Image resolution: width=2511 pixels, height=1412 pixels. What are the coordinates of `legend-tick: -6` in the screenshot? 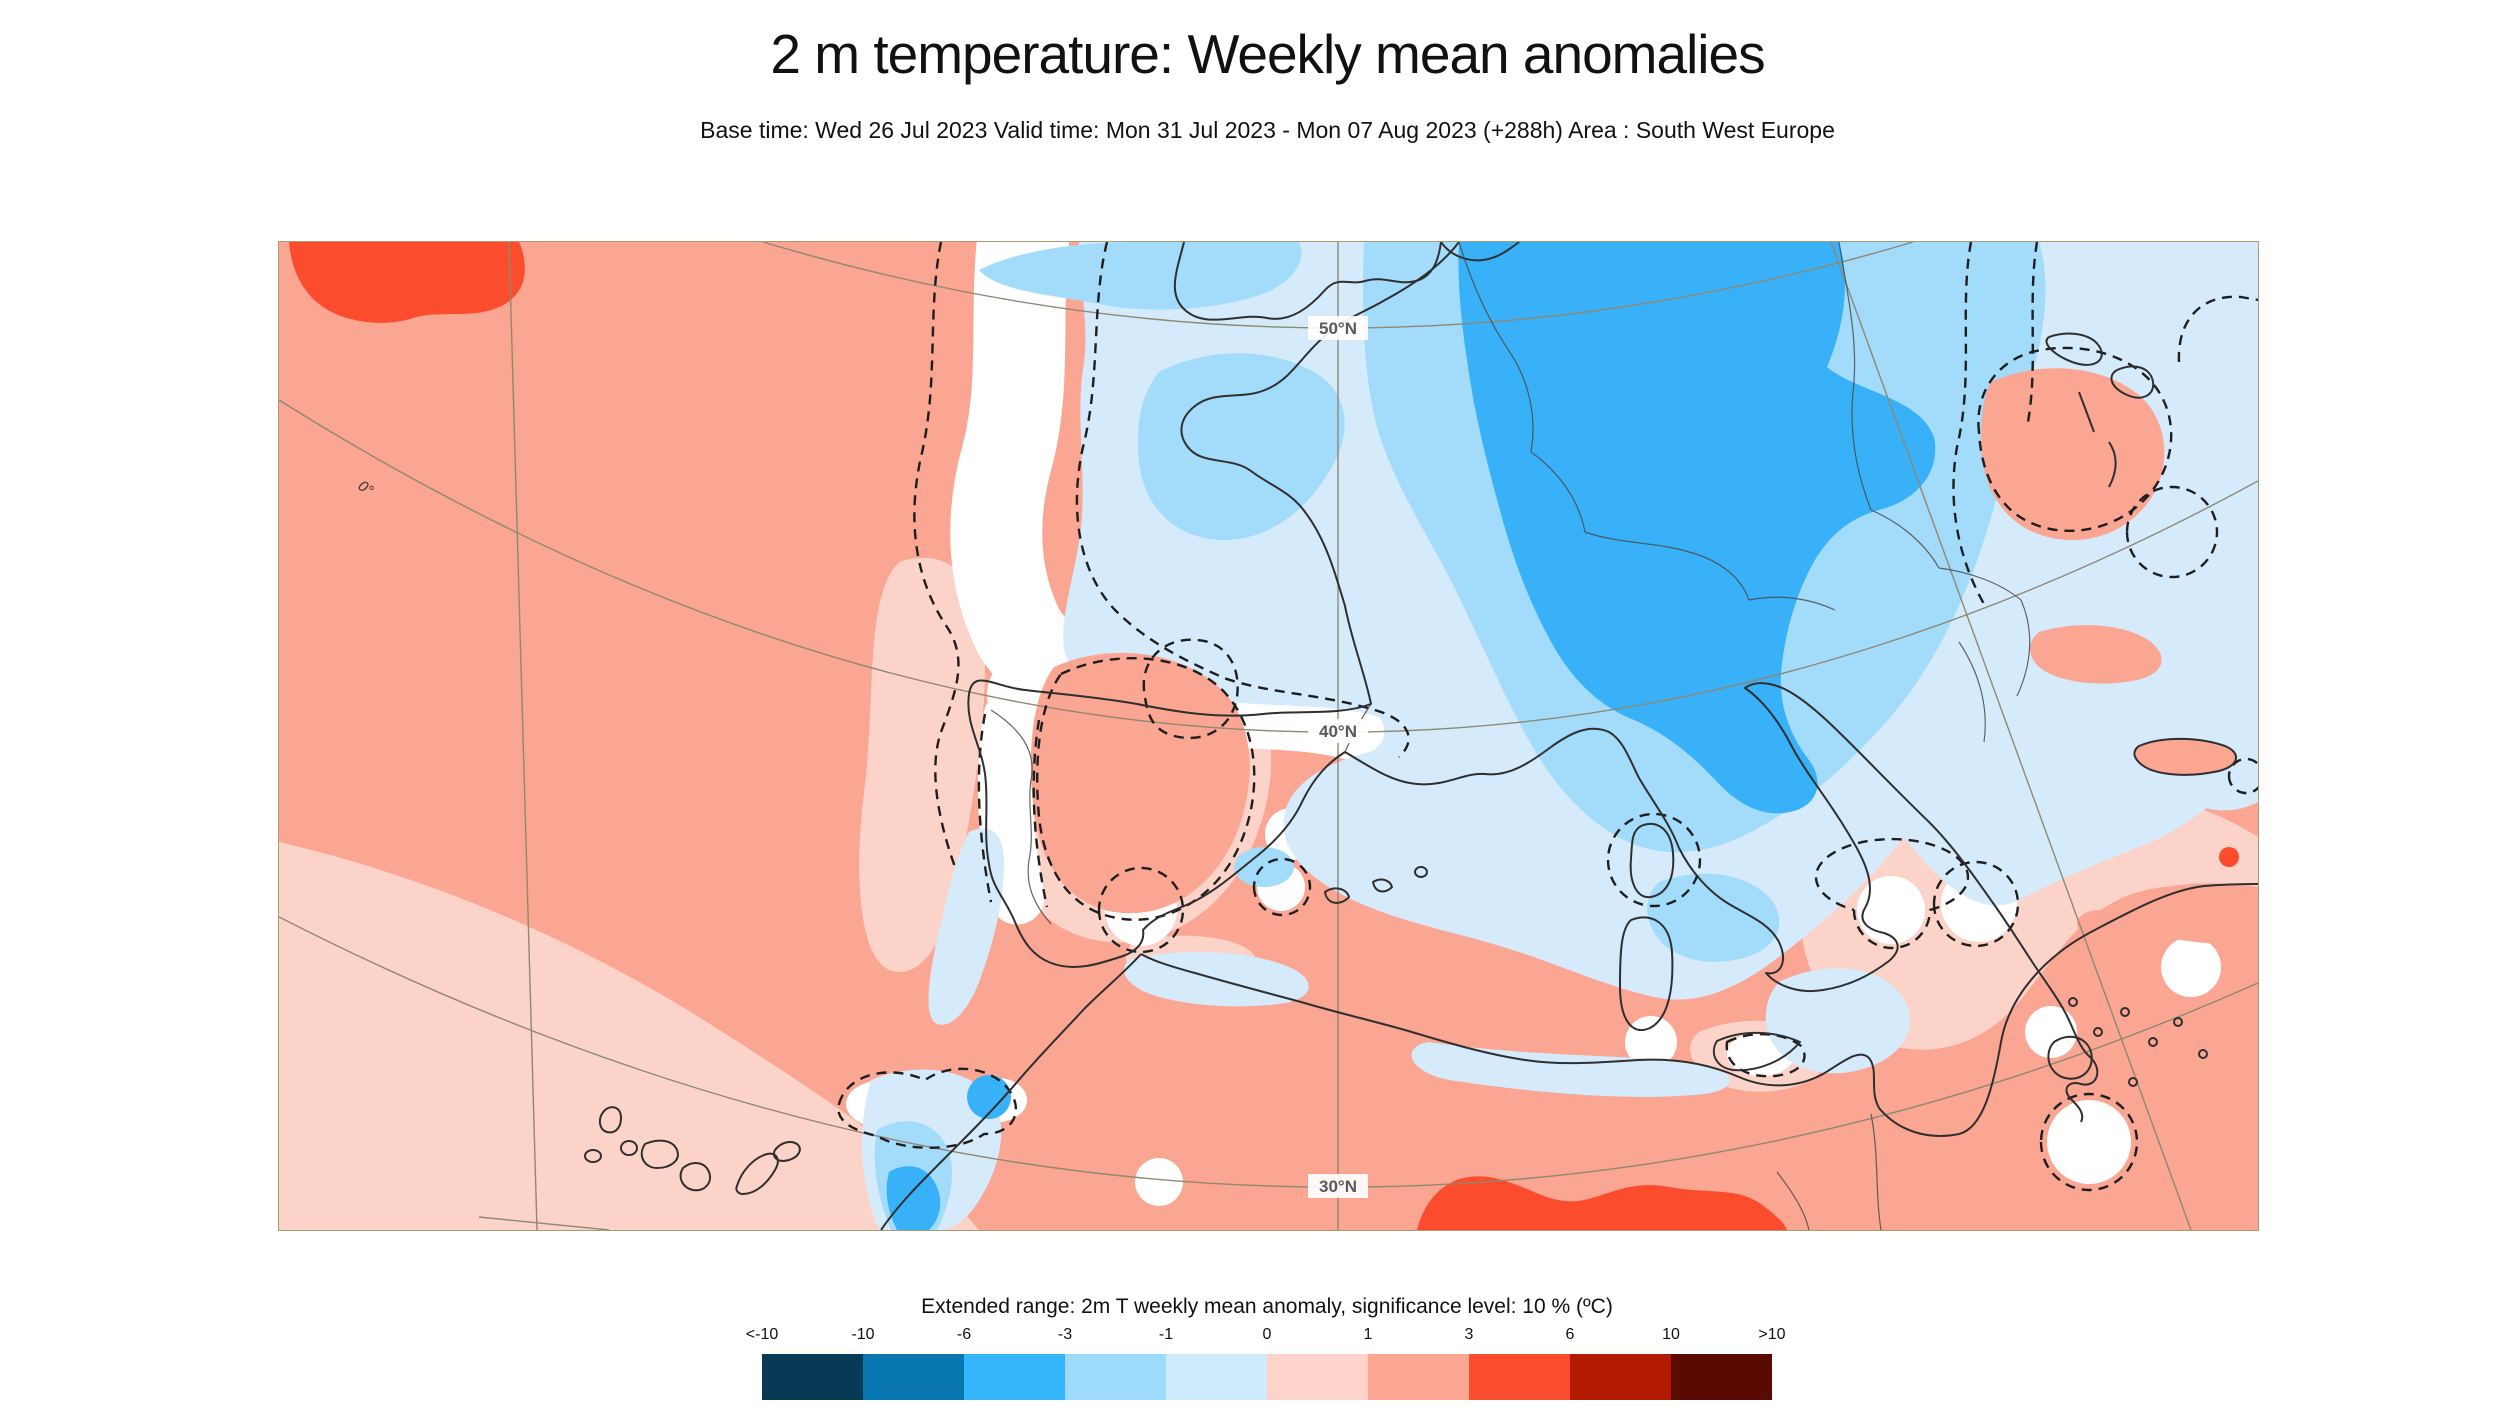 It's located at (964, 1334).